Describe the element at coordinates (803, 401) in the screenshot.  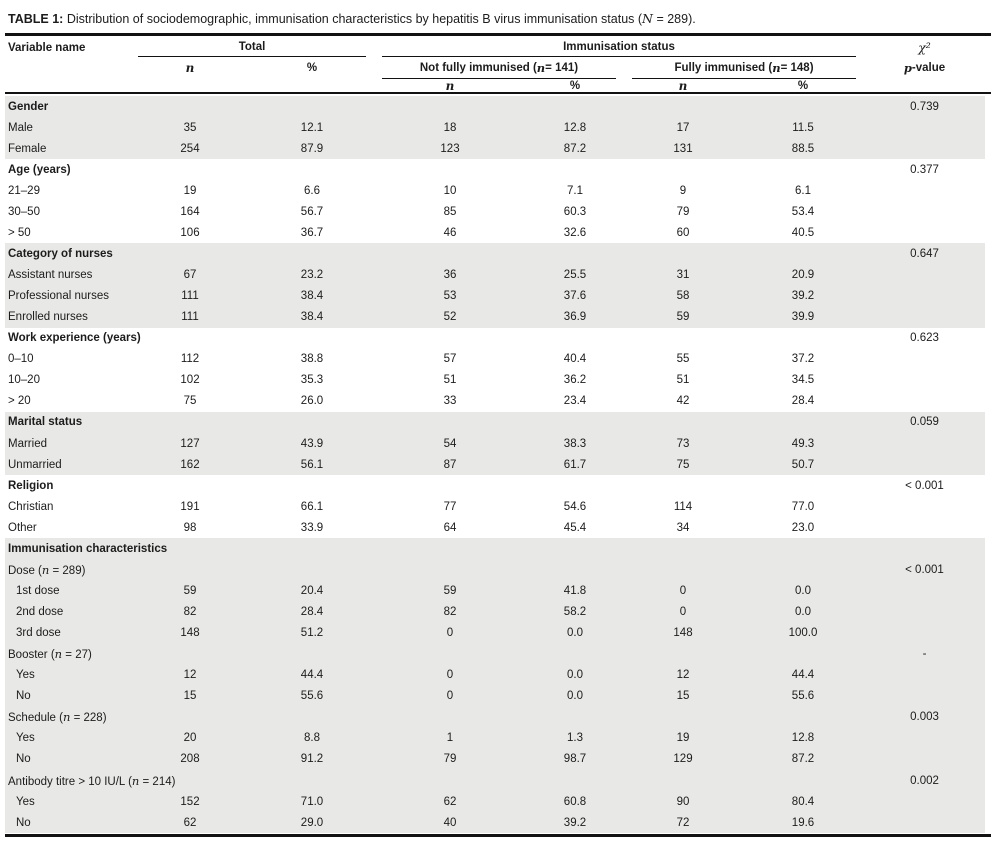
I see `data-cell: 28.4` at that location.